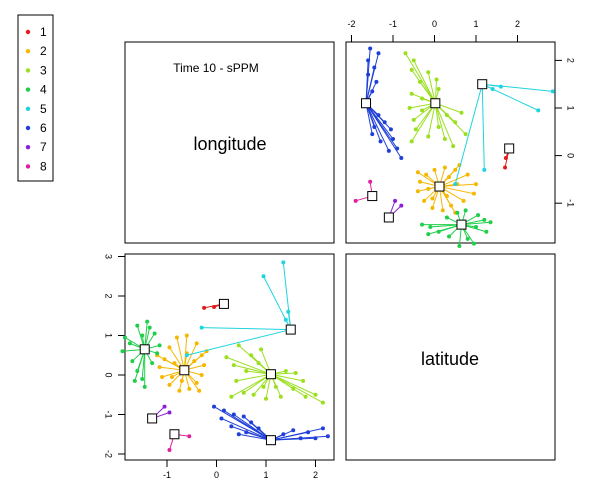 Image resolution: width=600 pixels, height=500 pixels. I want to click on cluster-5-point-bottom-left, so click(285, 319).